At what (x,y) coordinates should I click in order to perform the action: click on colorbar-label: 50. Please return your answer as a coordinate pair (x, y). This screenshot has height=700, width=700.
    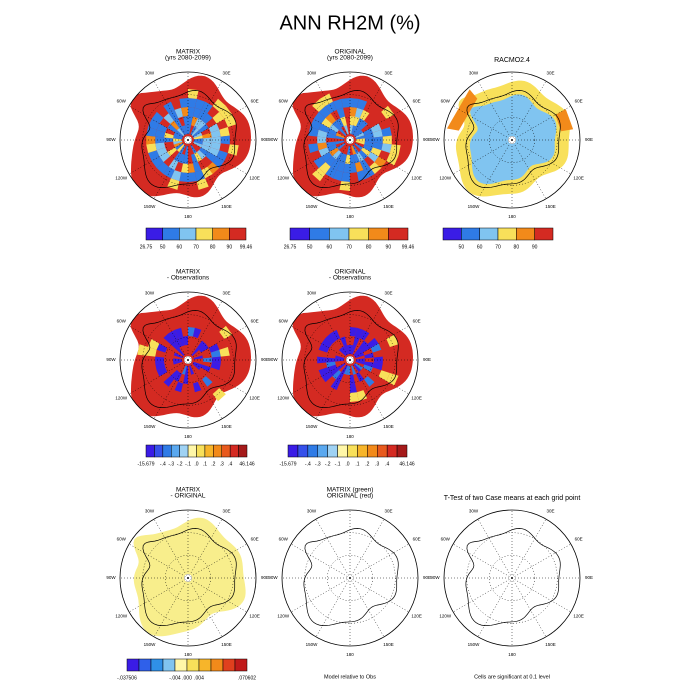
    Looking at the image, I should click on (310, 247).